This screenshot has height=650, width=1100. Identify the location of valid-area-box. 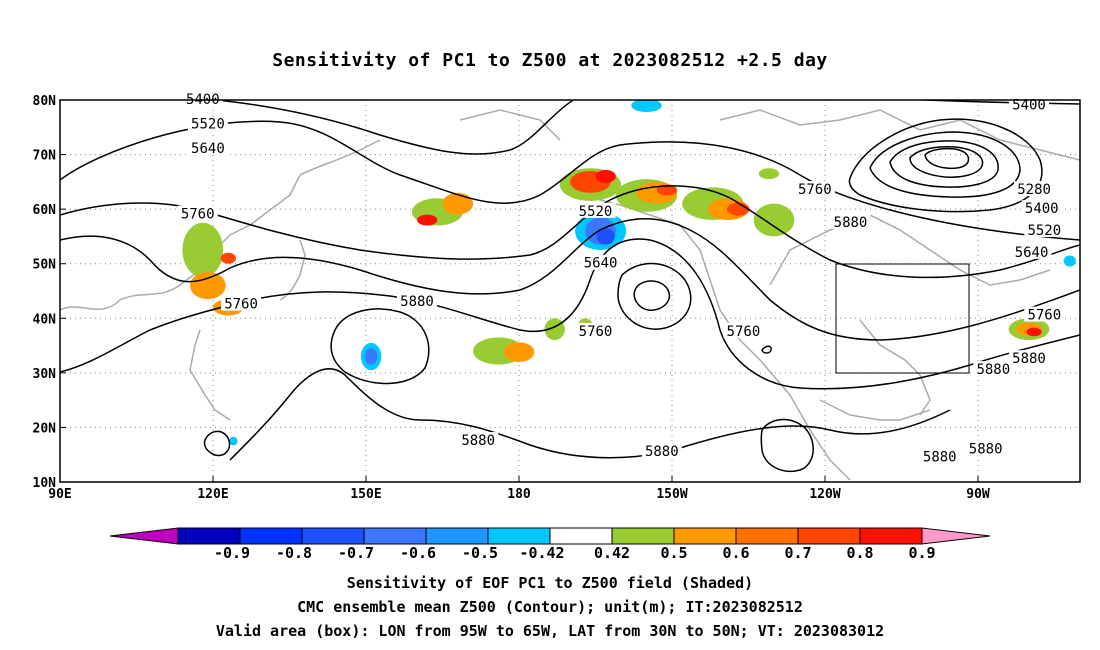
(902, 318).